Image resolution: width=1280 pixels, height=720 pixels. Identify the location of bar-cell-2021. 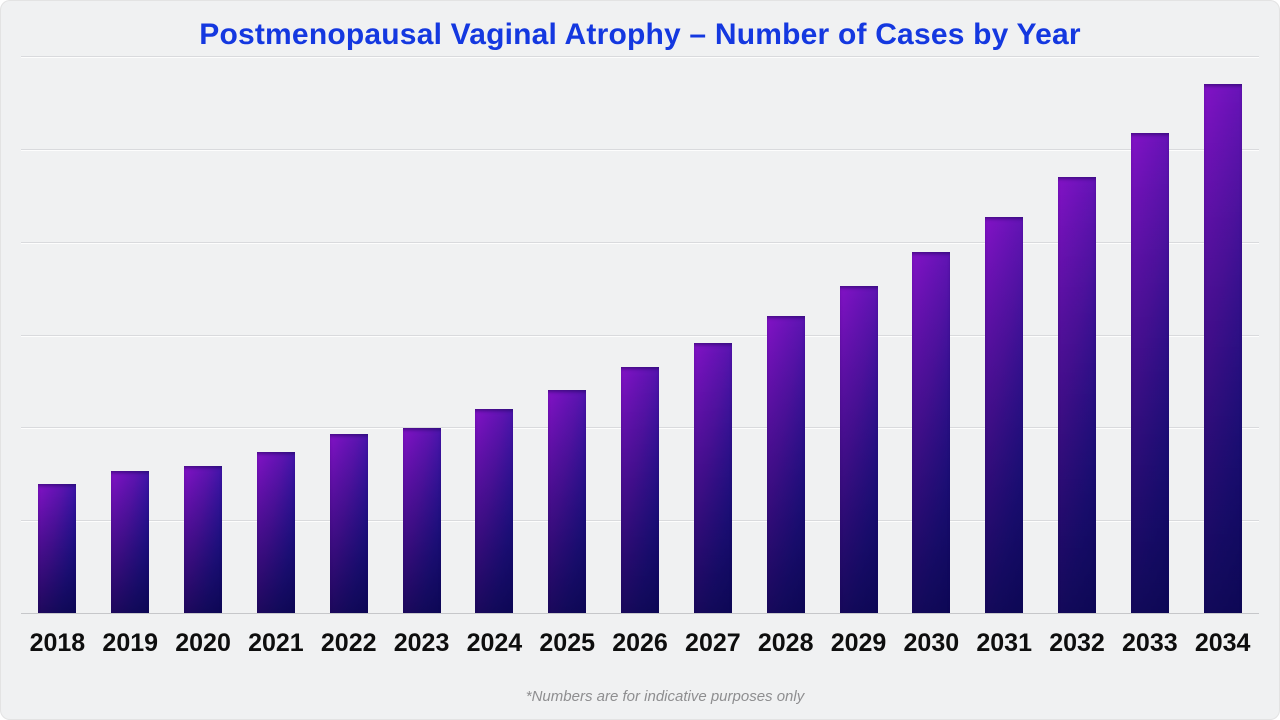
(275, 306).